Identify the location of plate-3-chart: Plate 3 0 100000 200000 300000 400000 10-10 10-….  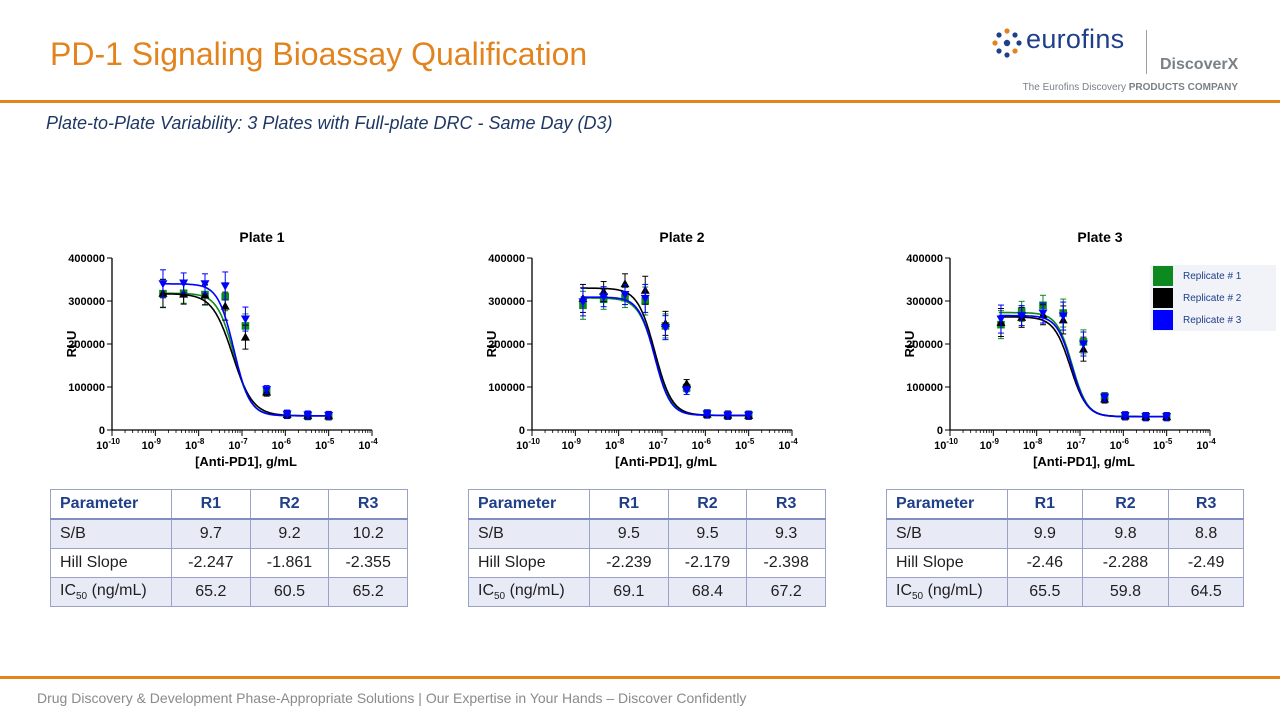
(1073, 349).